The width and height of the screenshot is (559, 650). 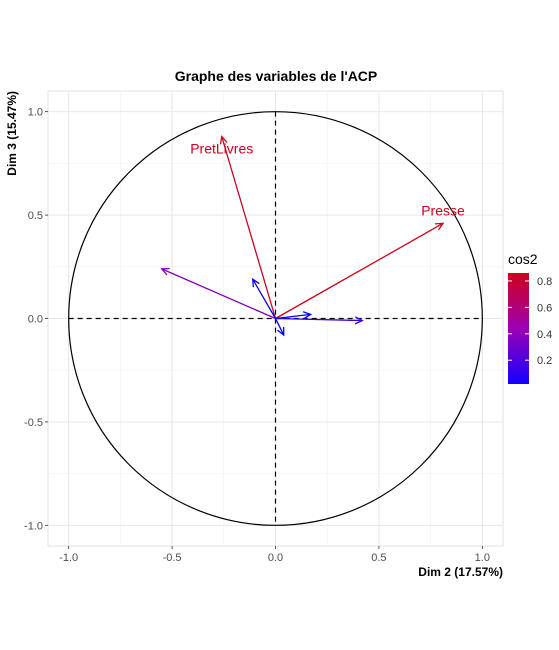 What do you see at coordinates (221, 149) in the screenshot?
I see `variable-label-pretlivres: PretLivres` at bounding box center [221, 149].